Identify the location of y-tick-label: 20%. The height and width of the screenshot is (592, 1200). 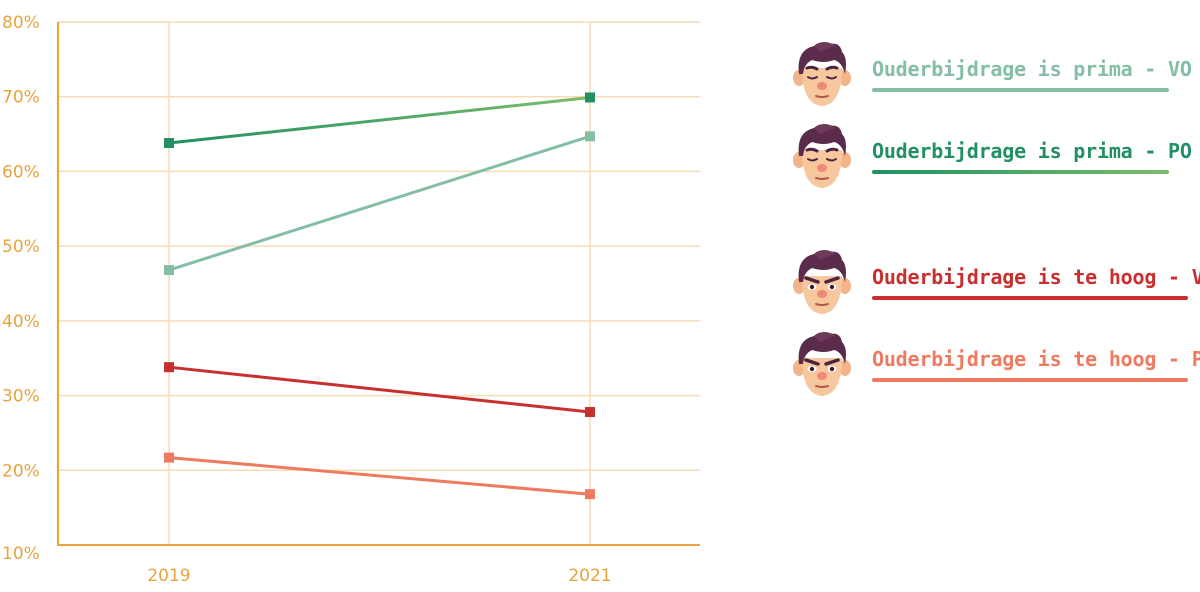
(21, 471).